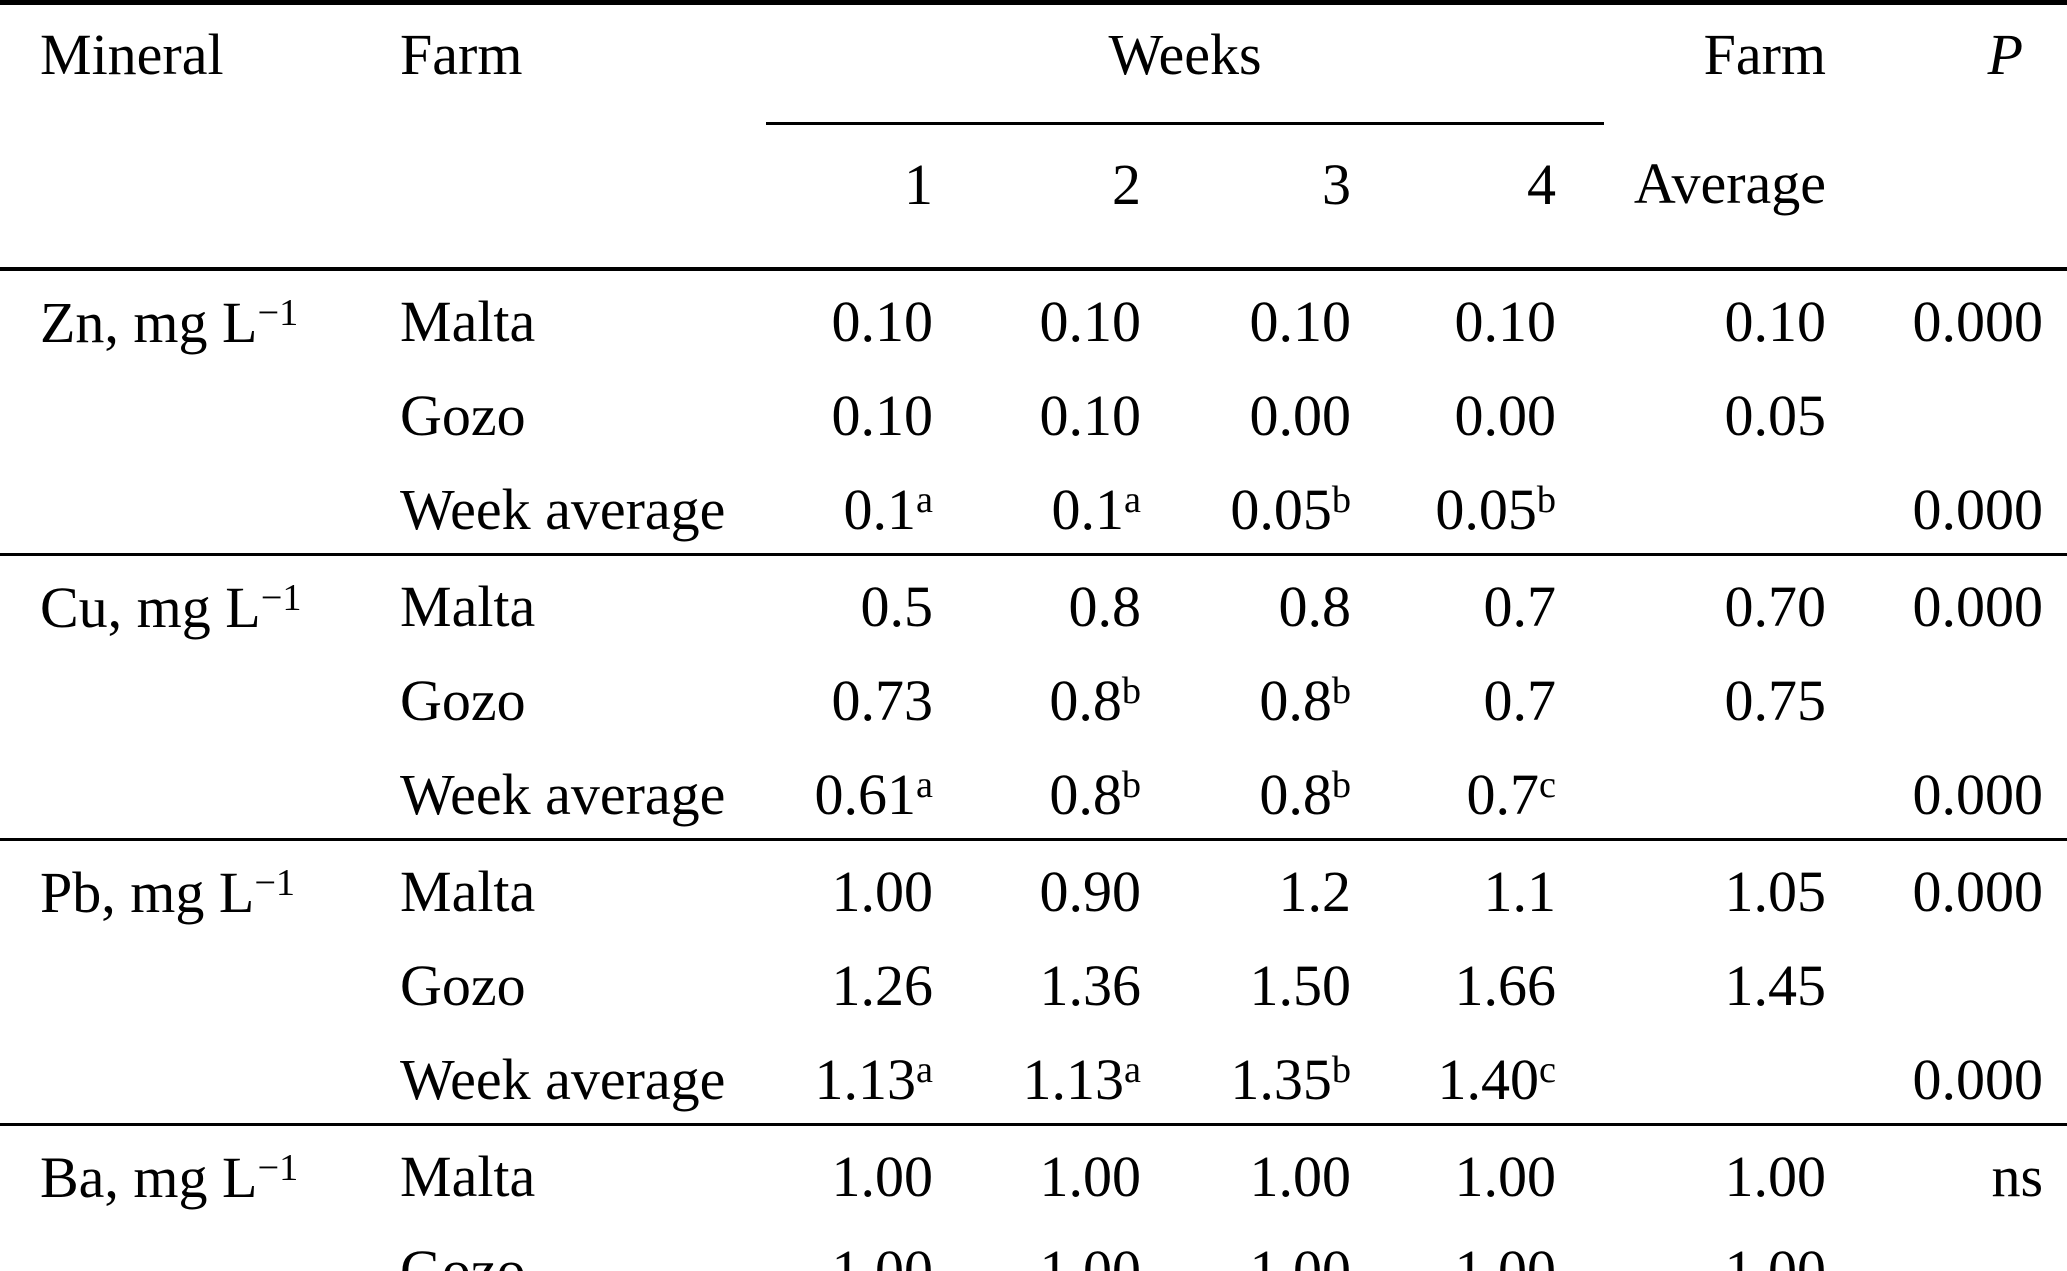 The width and height of the screenshot is (2067, 1271). I want to click on col-header-weeks: Weeks, so click(1185, 63).